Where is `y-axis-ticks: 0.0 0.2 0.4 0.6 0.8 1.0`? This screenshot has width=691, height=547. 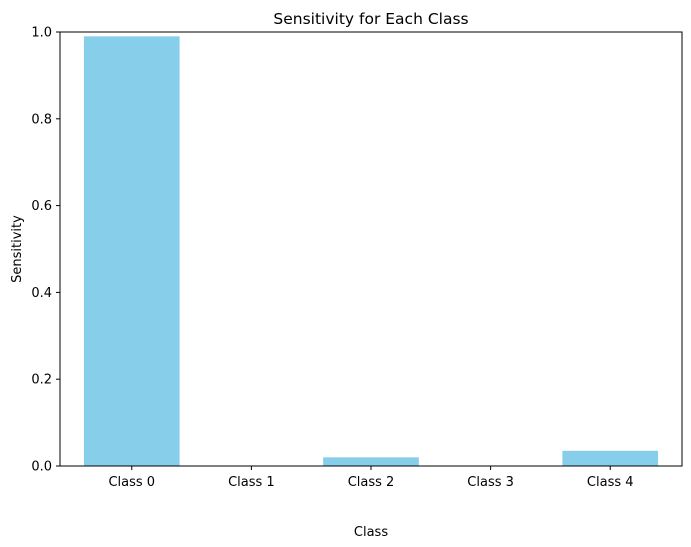 y-axis-ticks: 0.0 0.2 0.4 0.6 0.8 1.0 is located at coordinates (45, 250).